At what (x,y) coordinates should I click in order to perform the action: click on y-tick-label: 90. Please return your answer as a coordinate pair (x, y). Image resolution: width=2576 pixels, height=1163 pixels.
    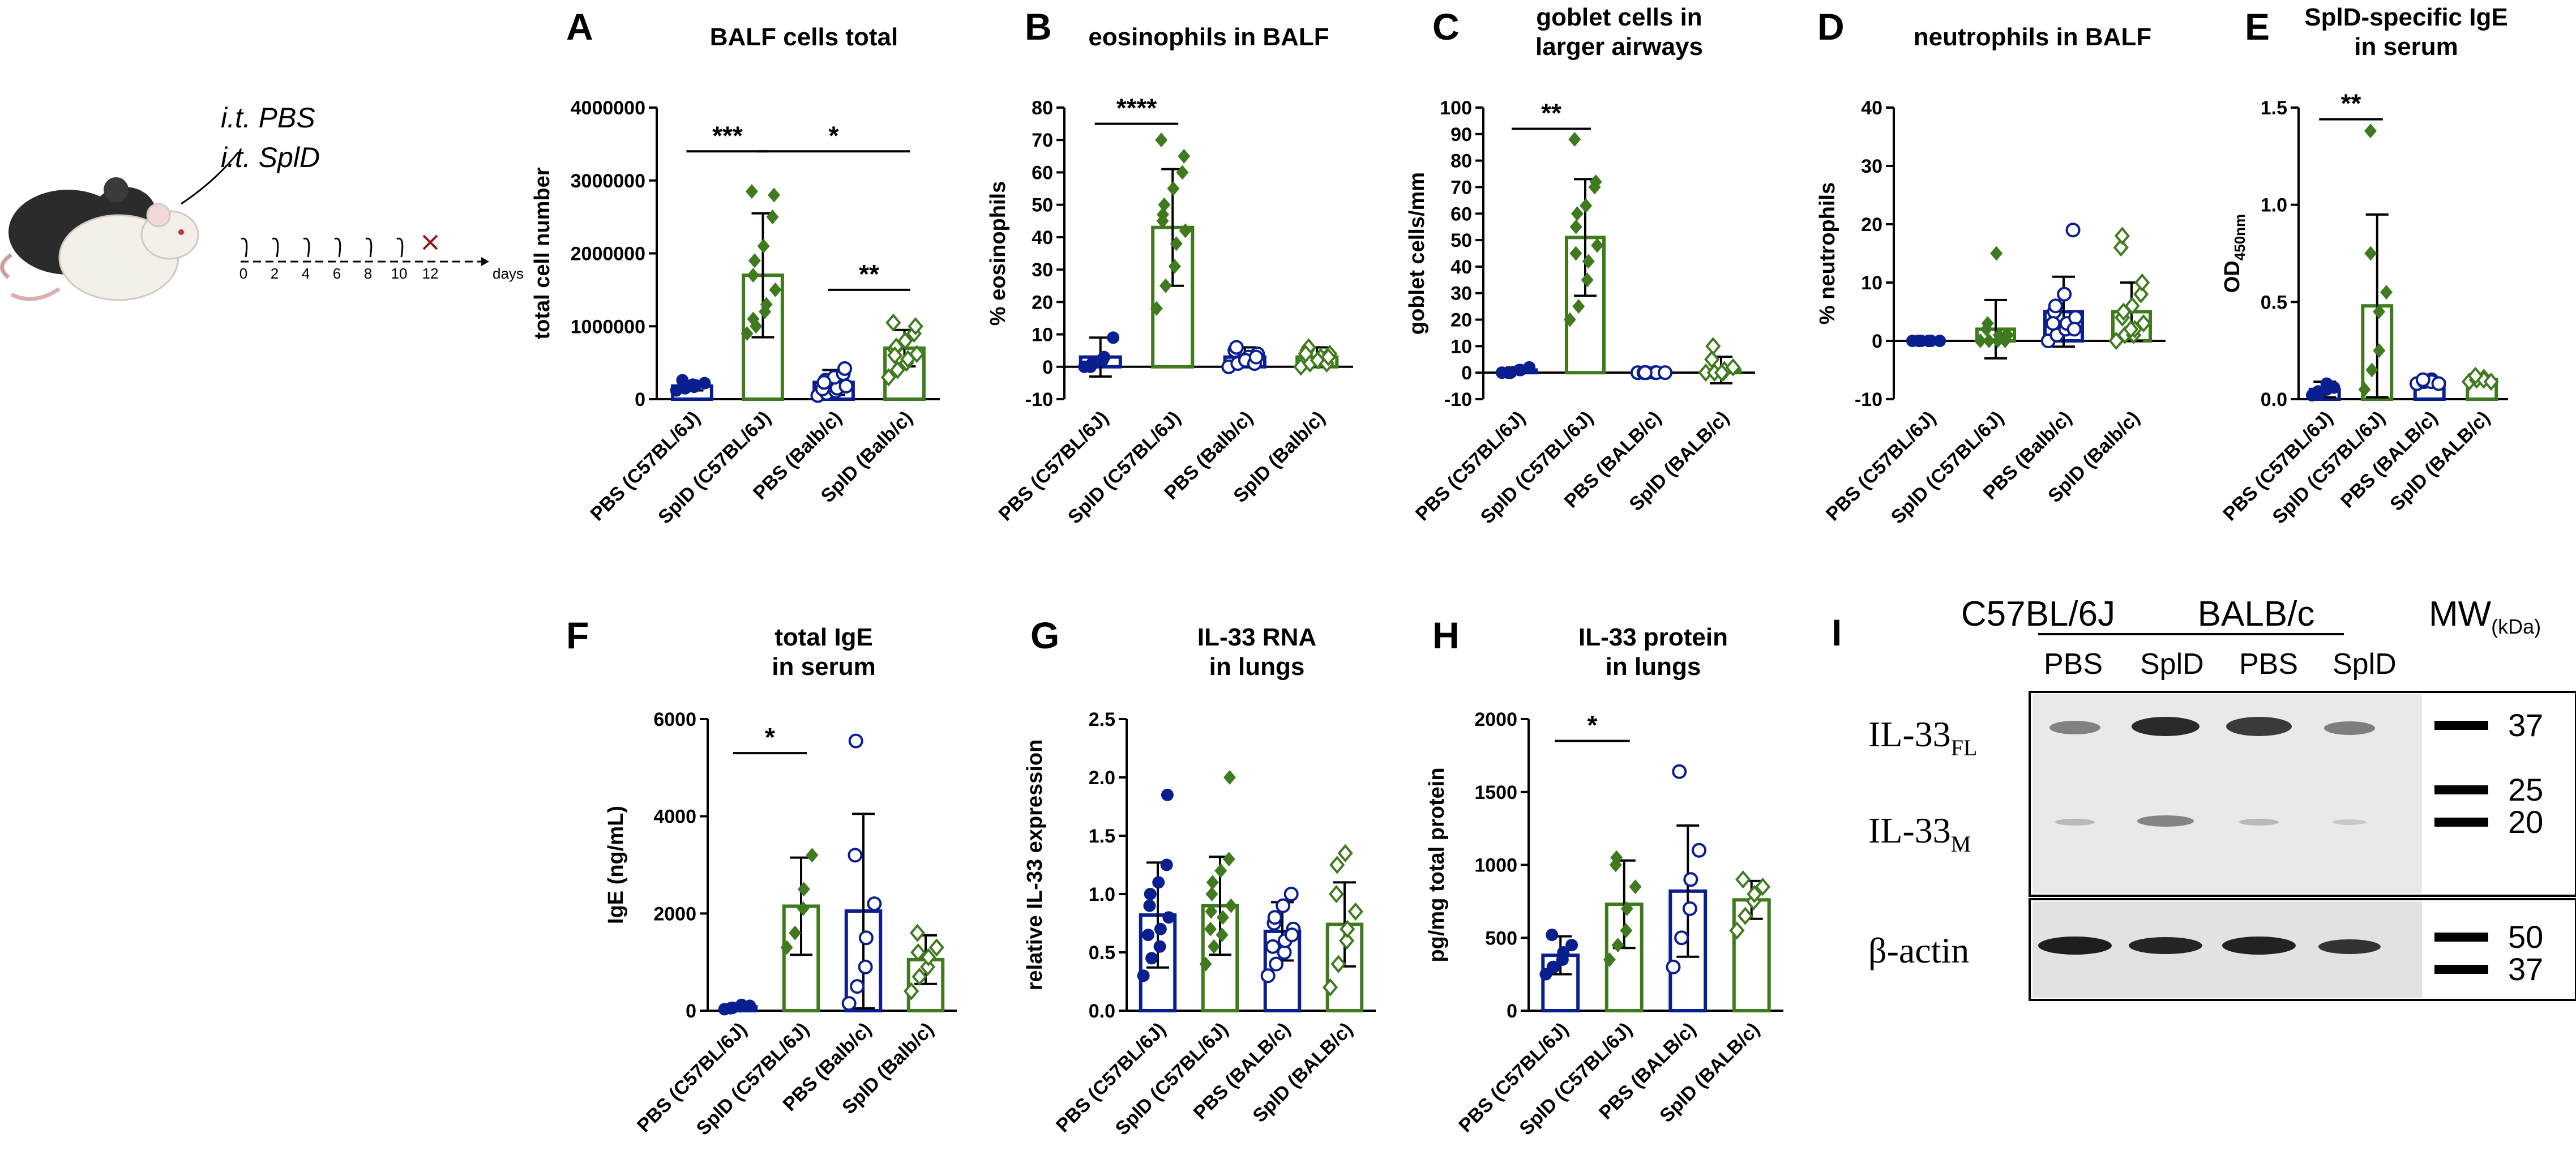
    Looking at the image, I should click on (1461, 135).